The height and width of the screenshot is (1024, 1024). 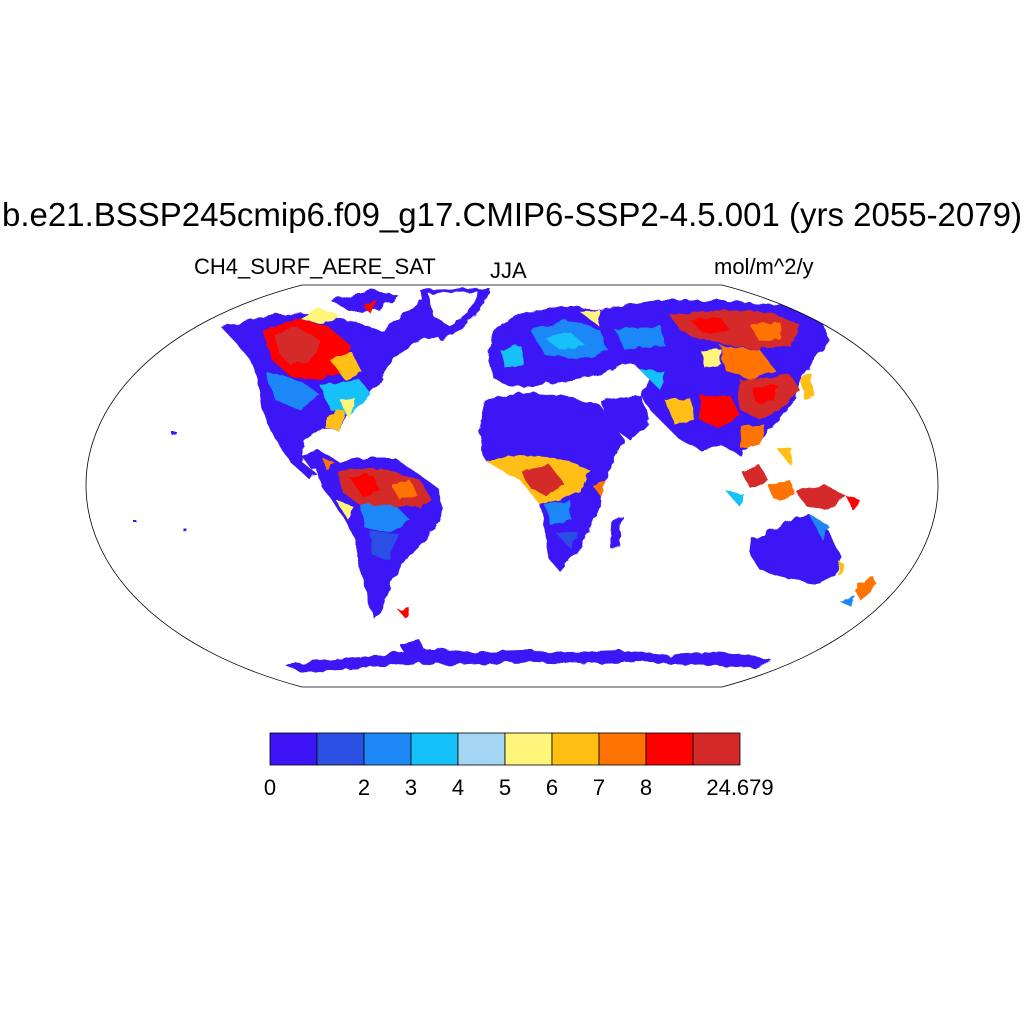 I want to click on new-zealand, so click(x=866, y=587).